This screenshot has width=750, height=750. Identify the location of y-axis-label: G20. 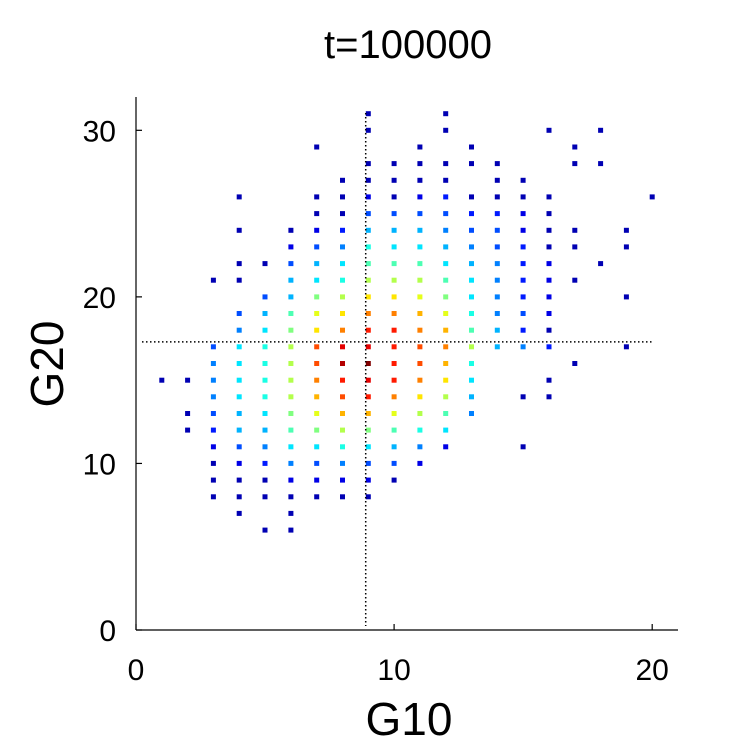
(47, 364).